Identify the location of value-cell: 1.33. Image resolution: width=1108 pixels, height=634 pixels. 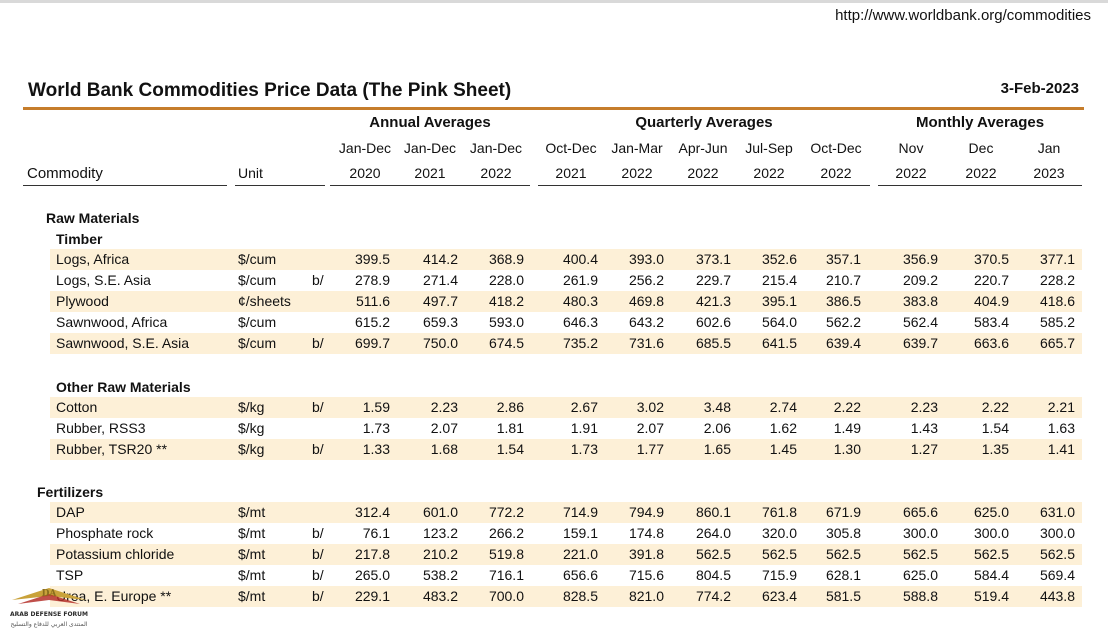
(376, 449).